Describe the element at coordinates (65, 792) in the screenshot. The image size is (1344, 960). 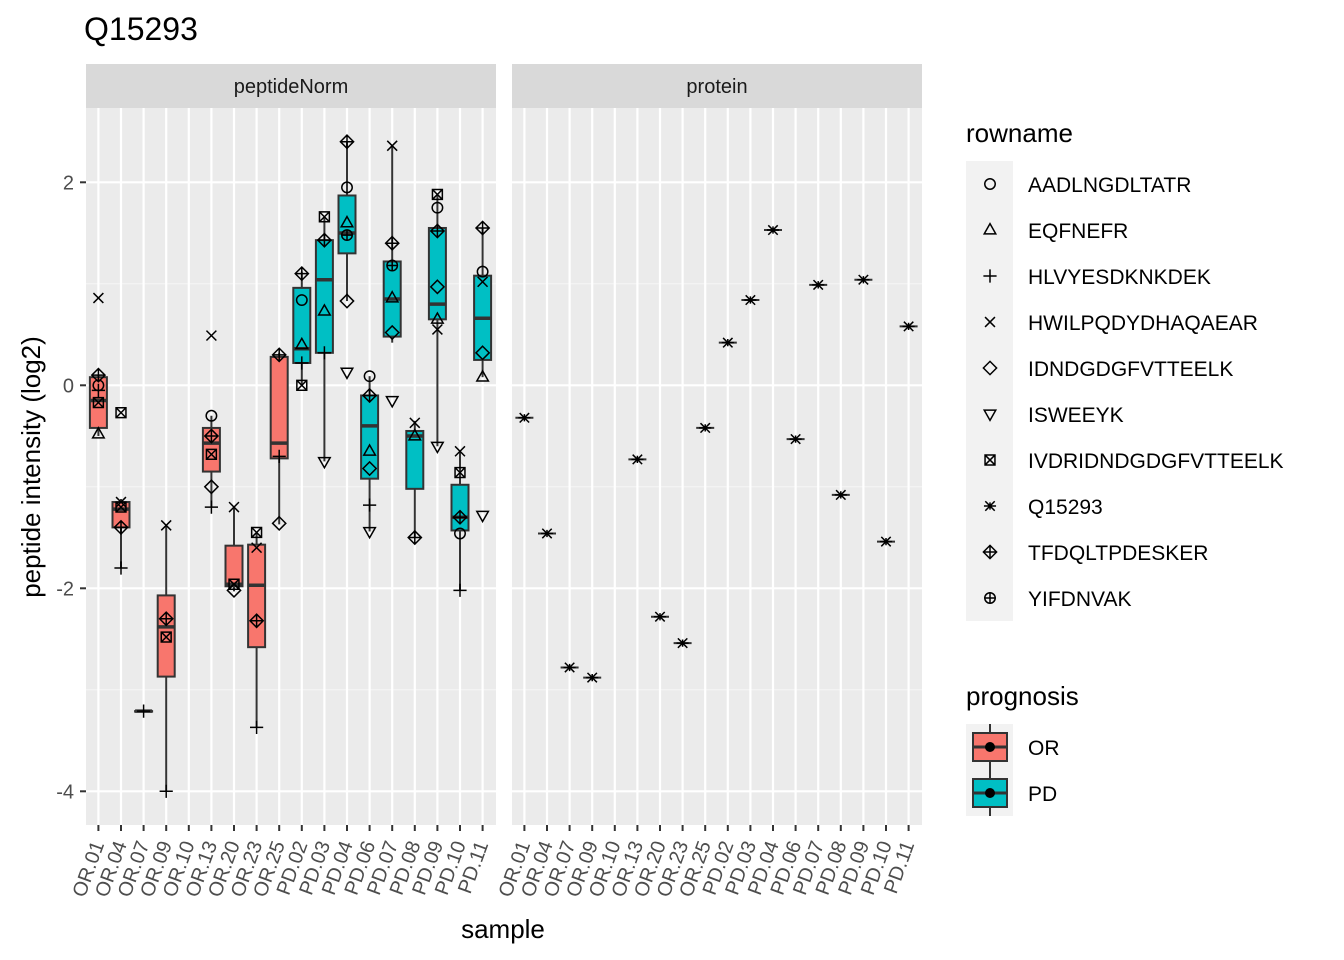
I see `y-tick-label: -4` at that location.